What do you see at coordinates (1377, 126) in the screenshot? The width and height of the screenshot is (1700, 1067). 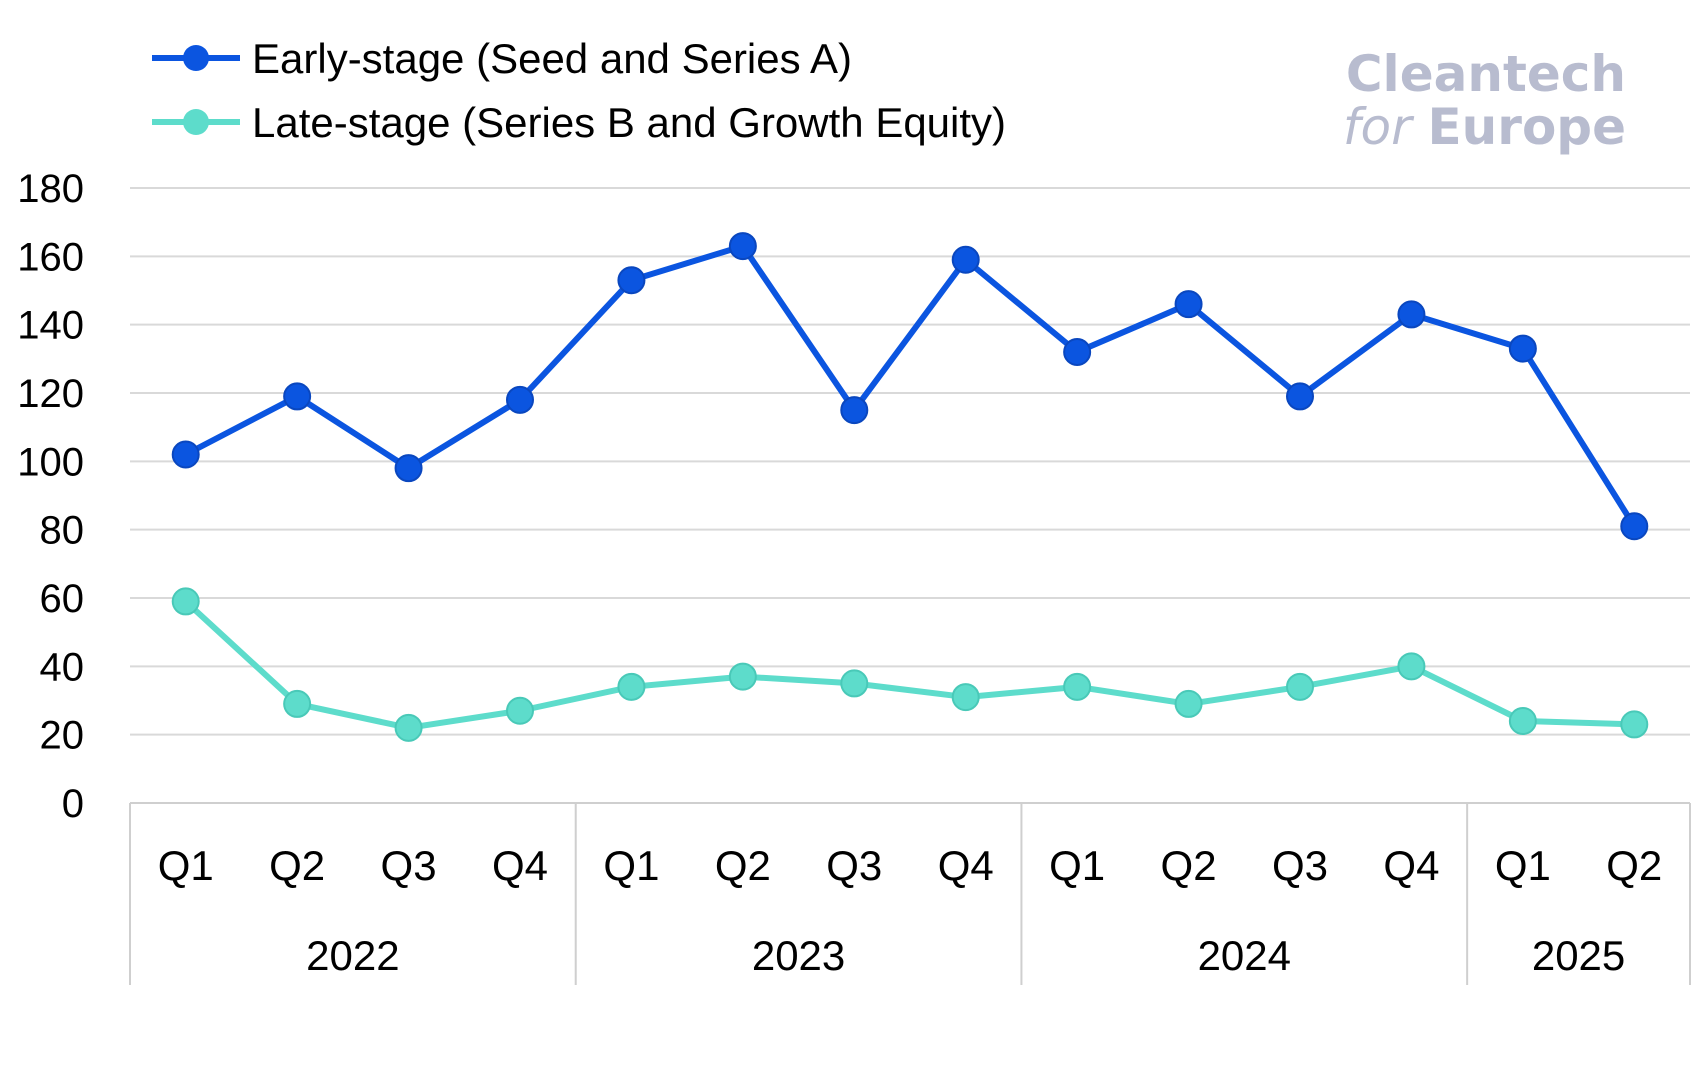 I see `brand-for: for` at bounding box center [1377, 126].